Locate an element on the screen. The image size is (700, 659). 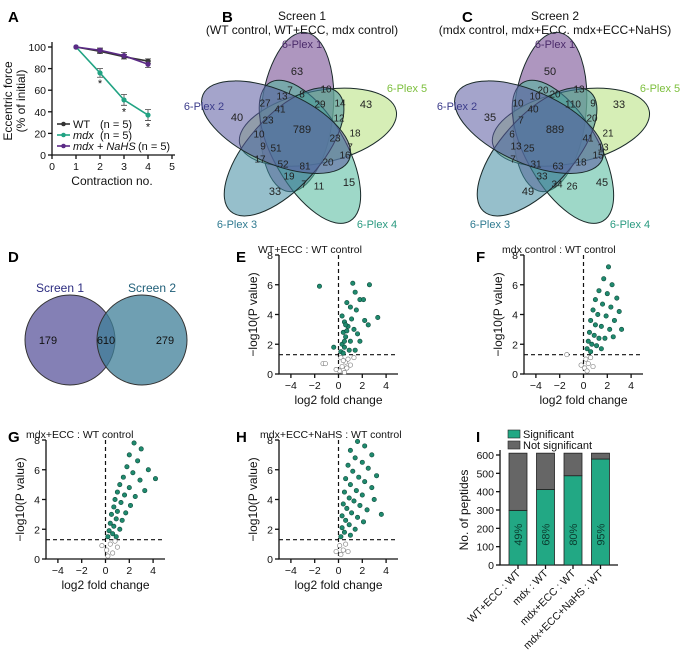
panel-label-G: G is located at coordinates (14, 437).